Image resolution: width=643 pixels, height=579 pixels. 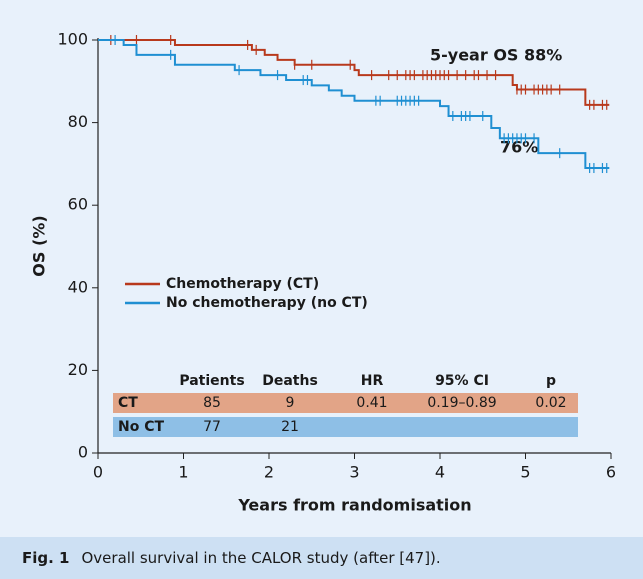 I want to click on table-cell: 9, so click(x=290, y=403).